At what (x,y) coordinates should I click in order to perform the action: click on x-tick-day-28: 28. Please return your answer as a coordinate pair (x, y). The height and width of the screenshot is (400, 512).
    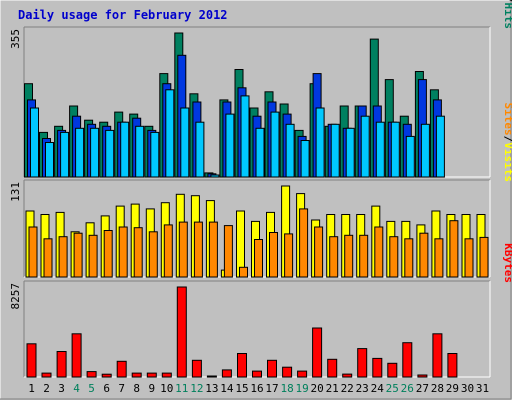
    Looking at the image, I should click on (437, 388).